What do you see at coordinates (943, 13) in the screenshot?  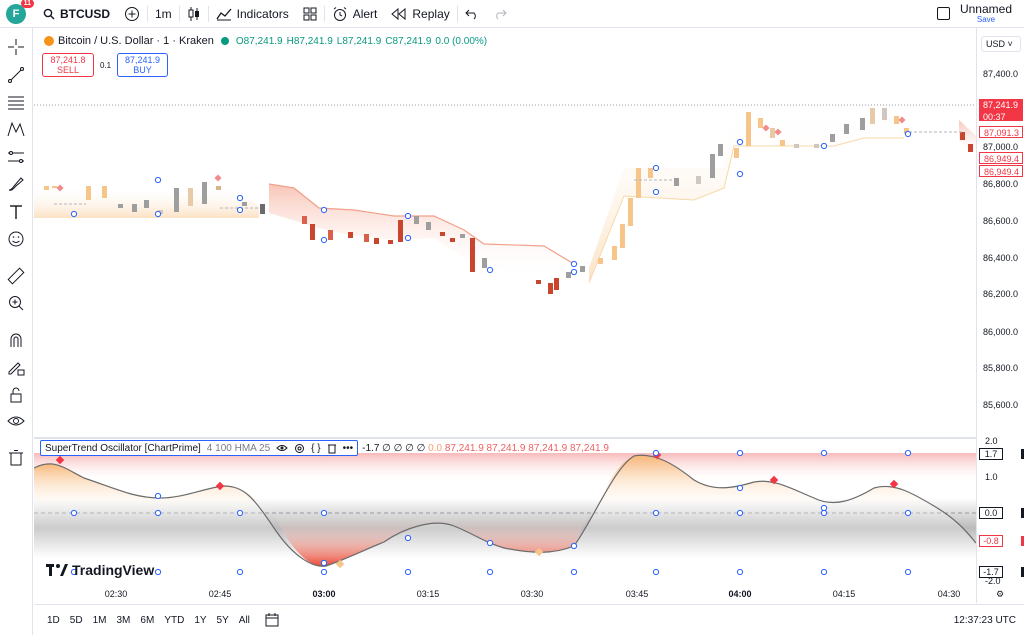 I see `layout-checkbox` at bounding box center [943, 13].